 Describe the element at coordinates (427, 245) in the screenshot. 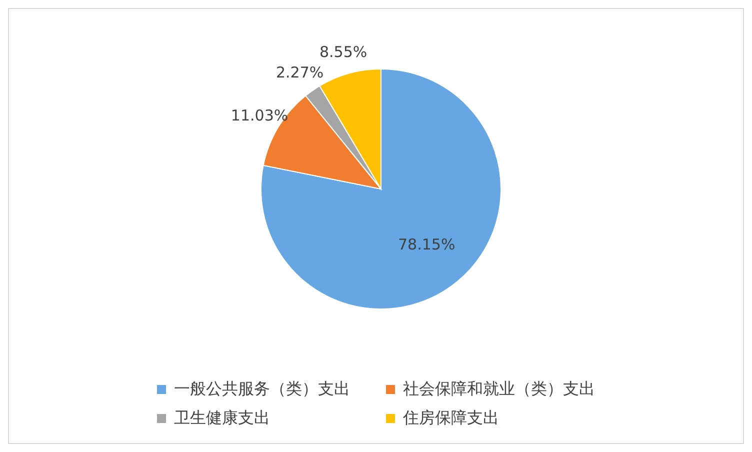

I see `data-label: 78.15%` at that location.